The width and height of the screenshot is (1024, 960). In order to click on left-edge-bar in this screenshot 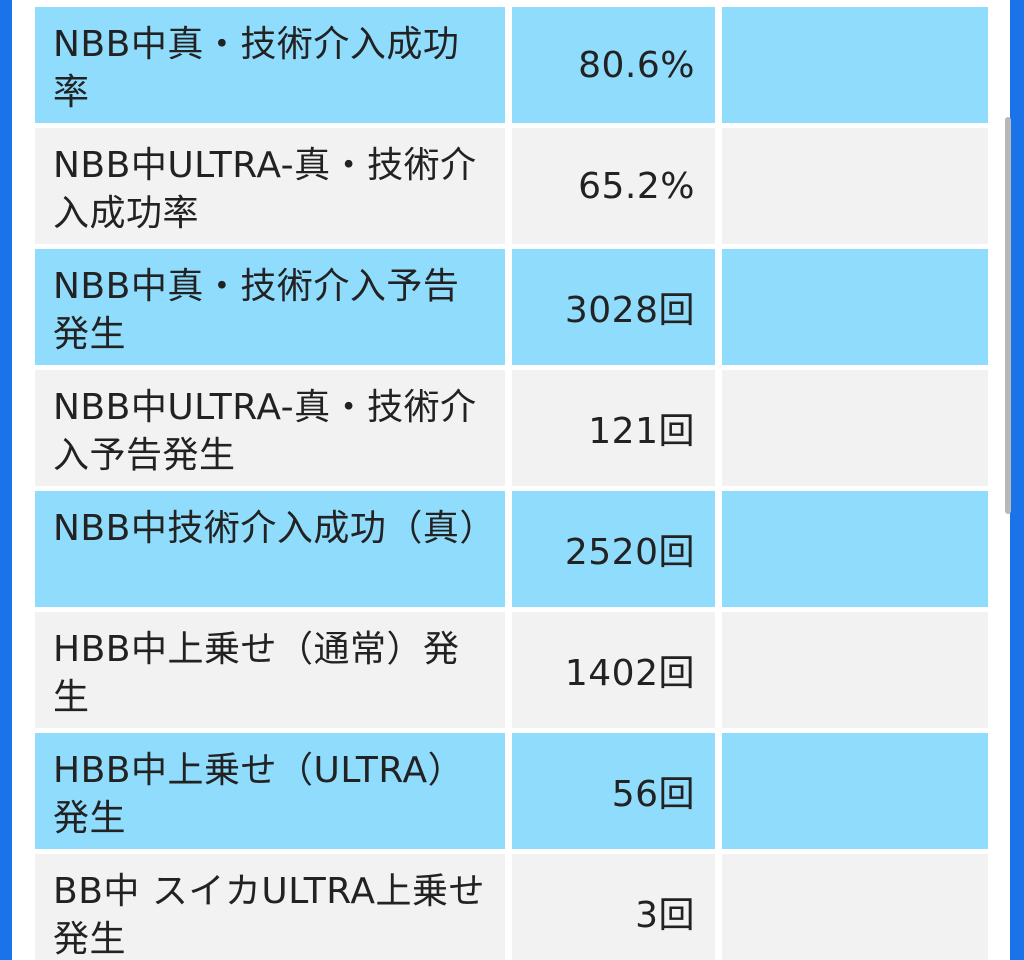, I will do `click(6, 480)`.